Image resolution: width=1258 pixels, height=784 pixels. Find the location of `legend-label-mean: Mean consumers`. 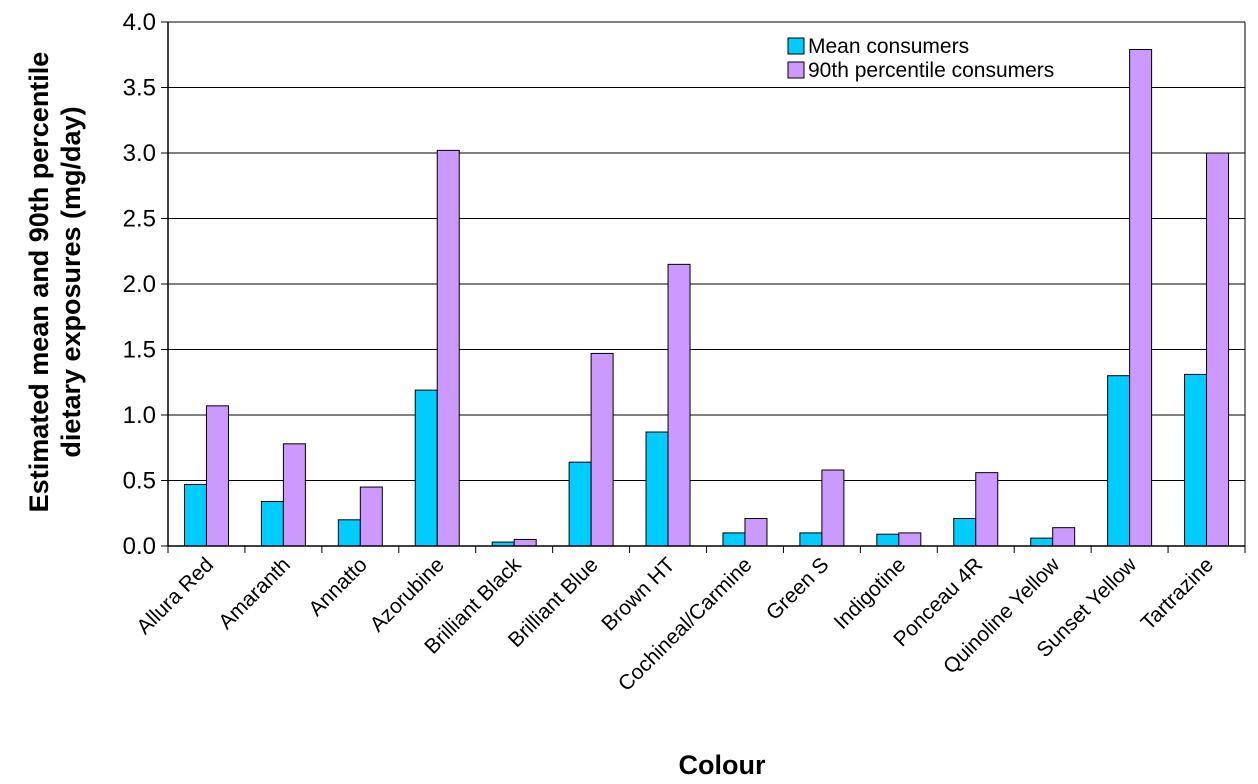

legend-label-mean: Mean consumers is located at coordinates (888, 46).